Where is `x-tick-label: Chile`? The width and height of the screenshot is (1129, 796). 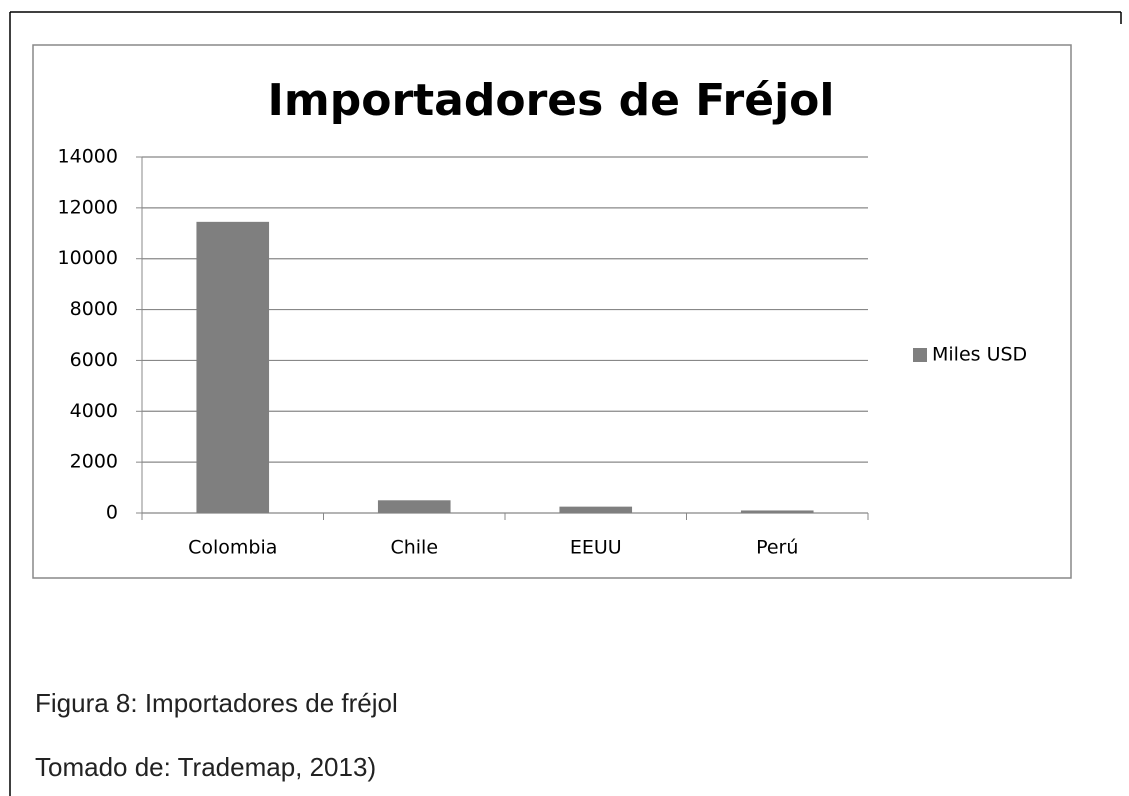
x-tick-label: Chile is located at coordinates (414, 548).